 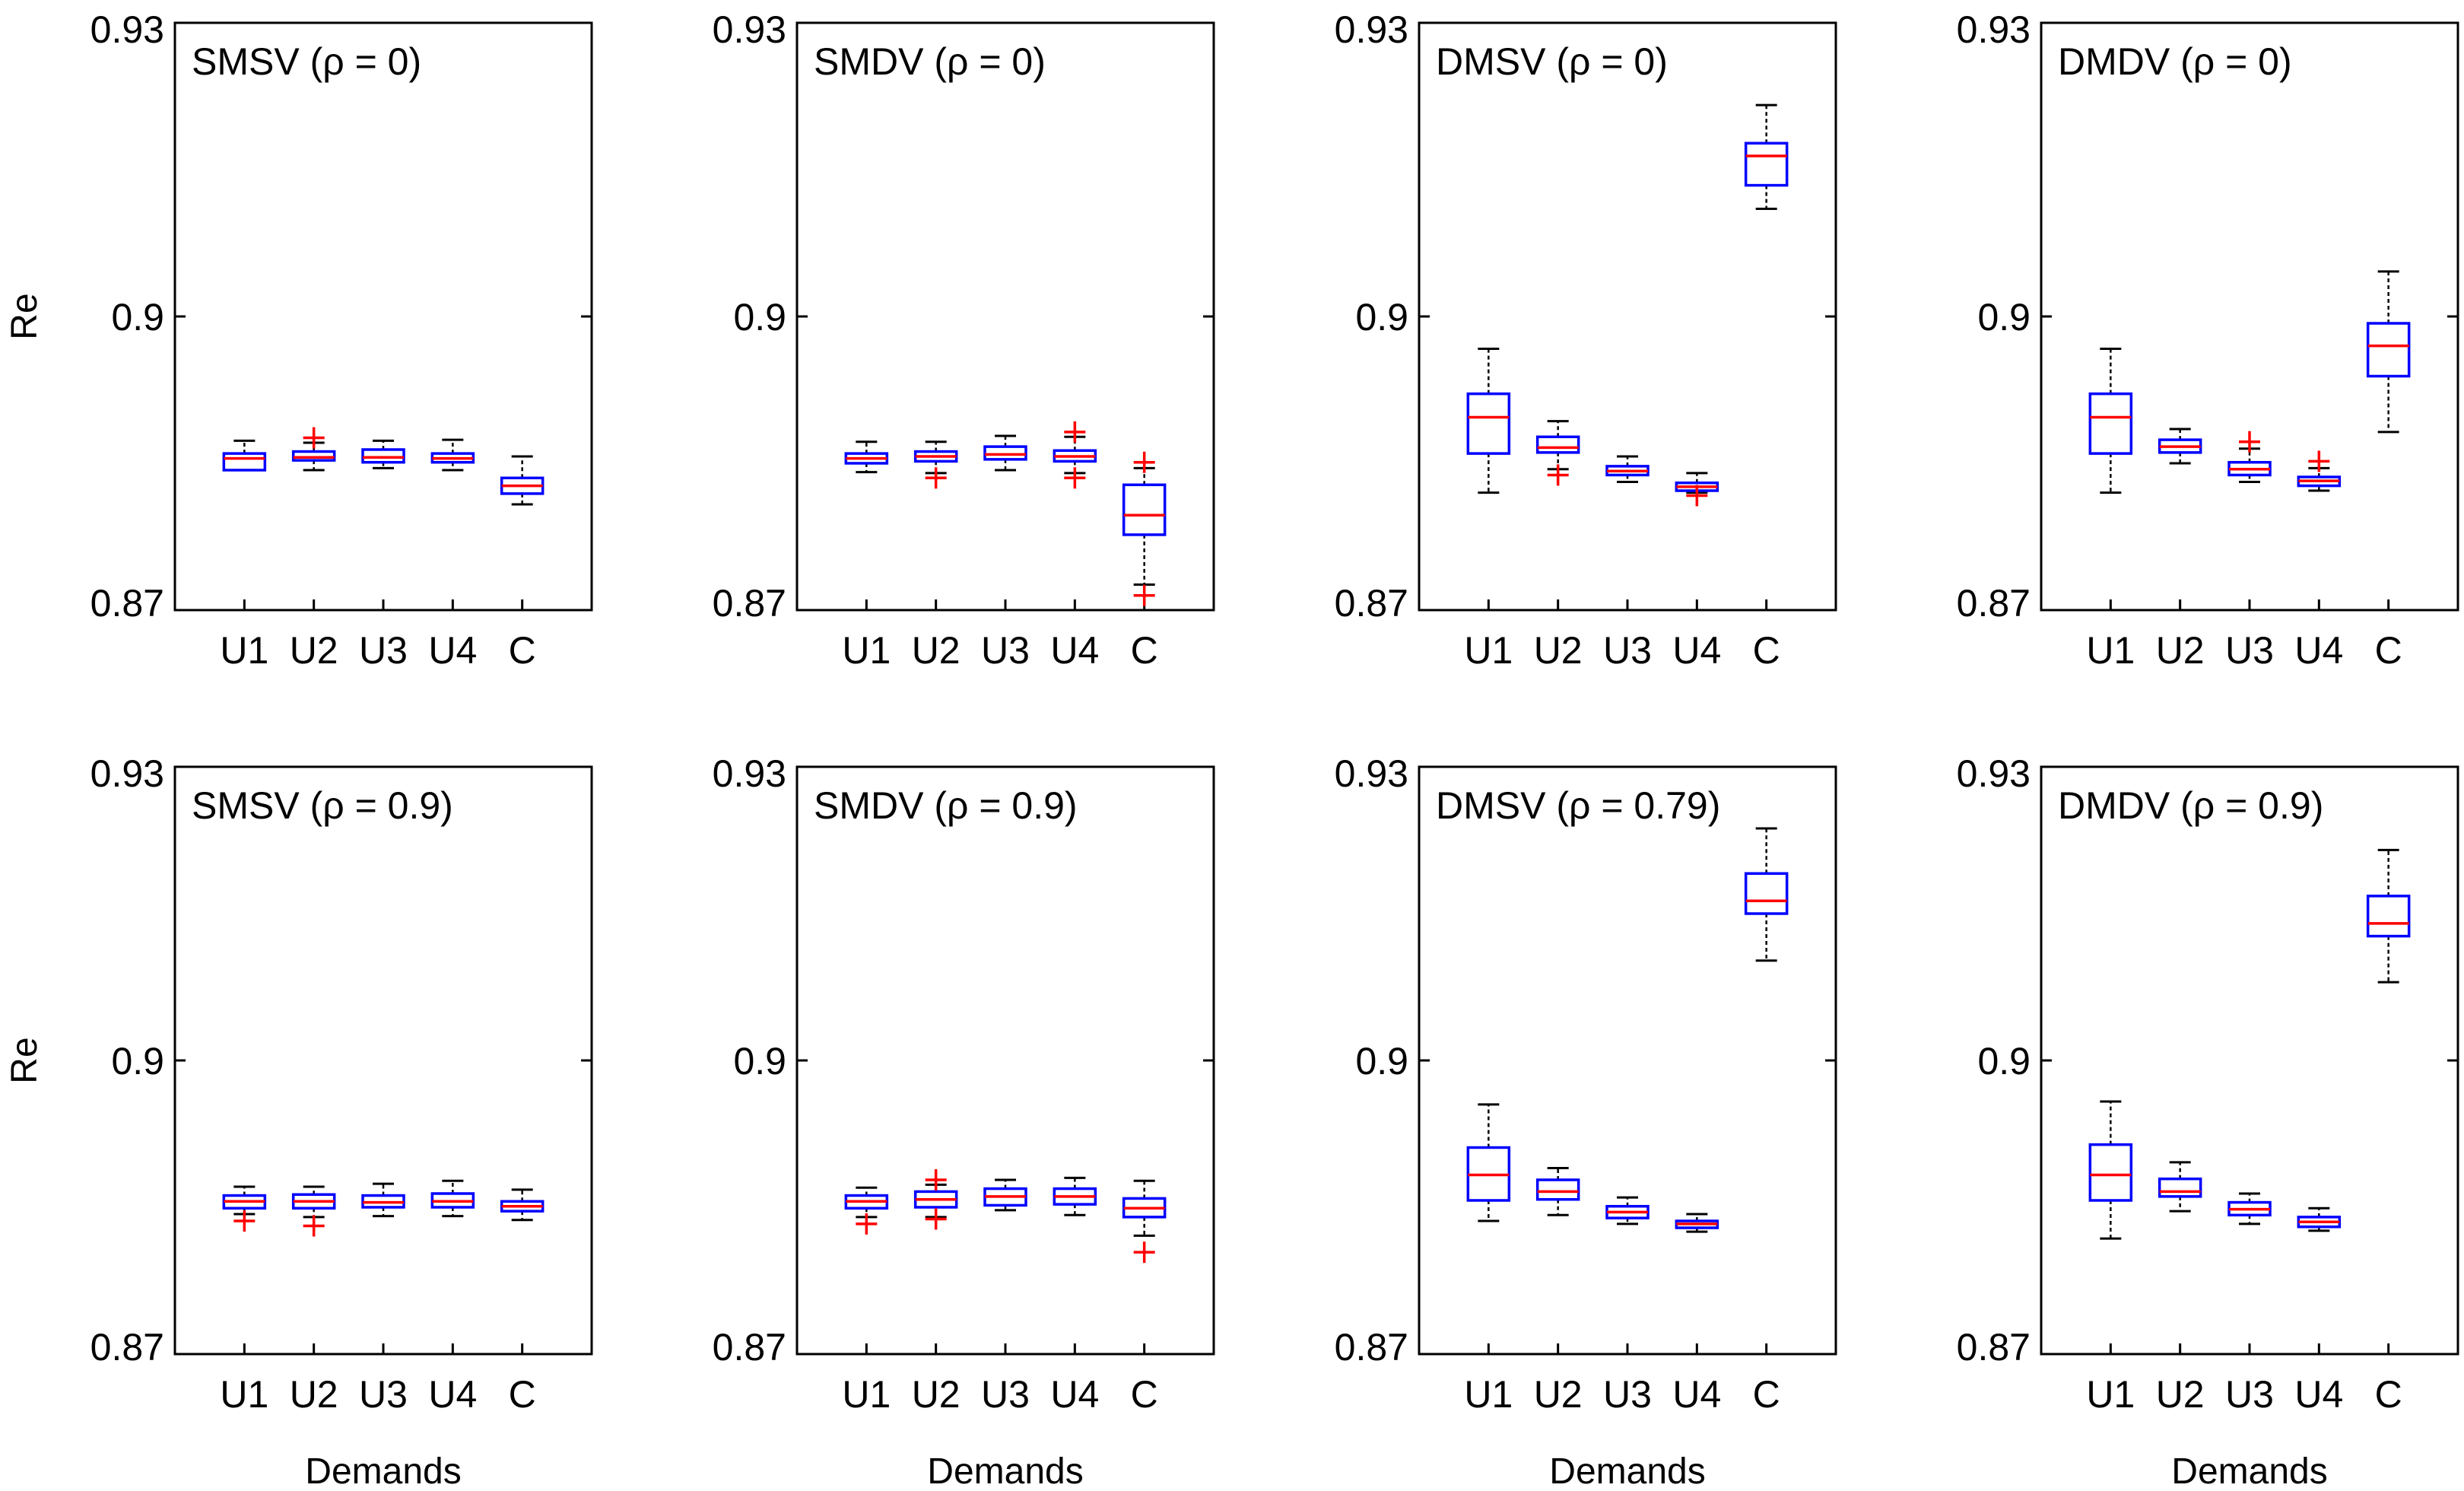 I want to click on panel-title: SMDV (ρ = 0.9), so click(x=946, y=805).